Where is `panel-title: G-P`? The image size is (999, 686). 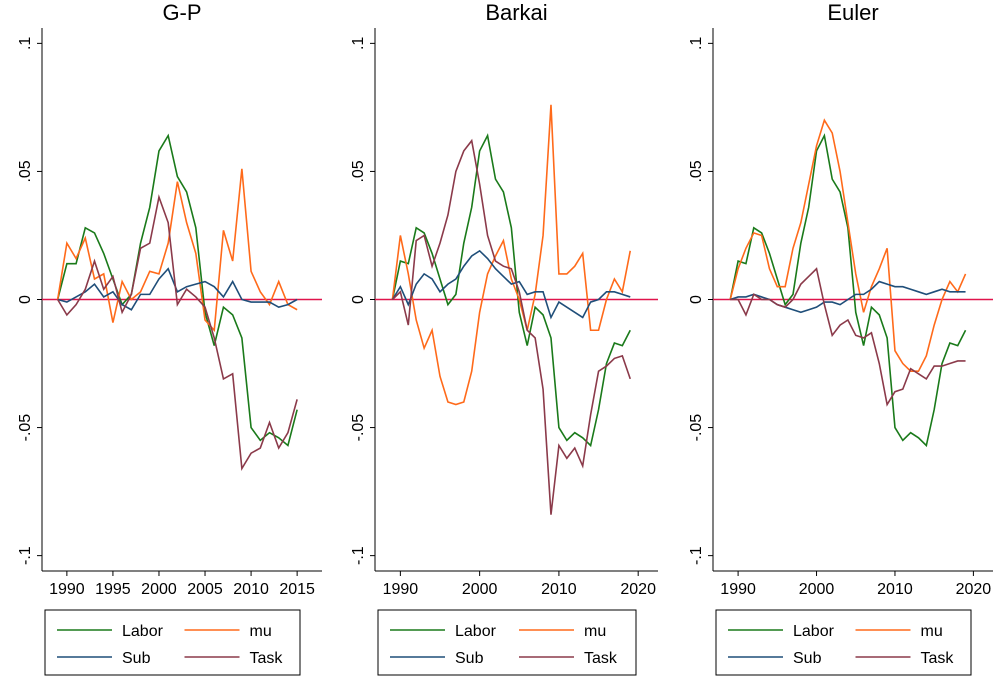
panel-title: G-P is located at coordinates (181, 12).